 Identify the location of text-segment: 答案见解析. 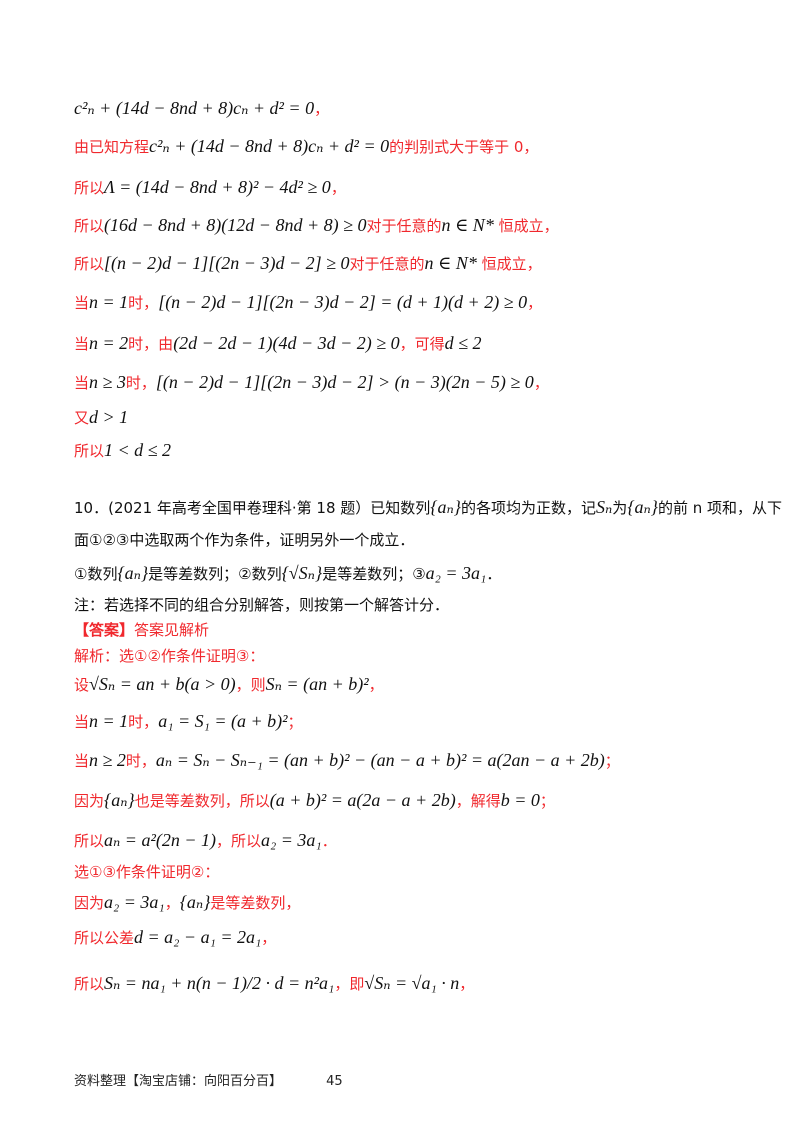
(172, 630).